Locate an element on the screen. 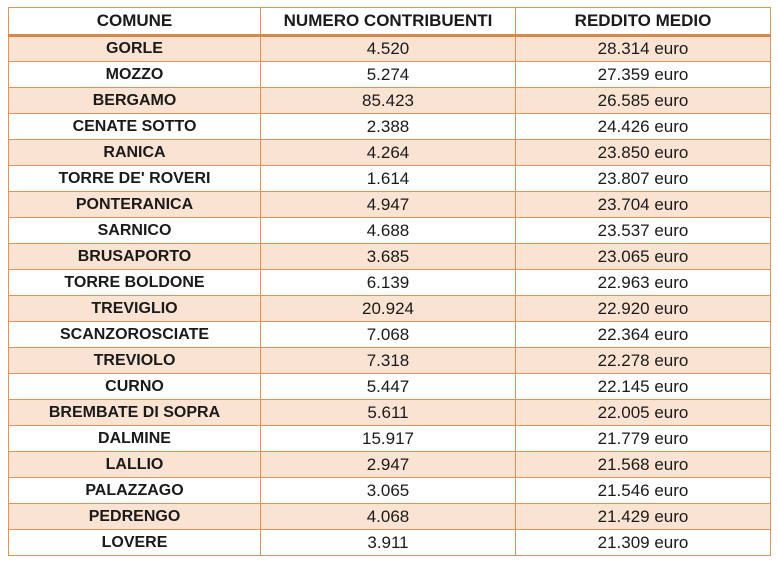 The image size is (778, 565). table-row: SARNICO 4.688 23.537 euro is located at coordinates (389, 230).